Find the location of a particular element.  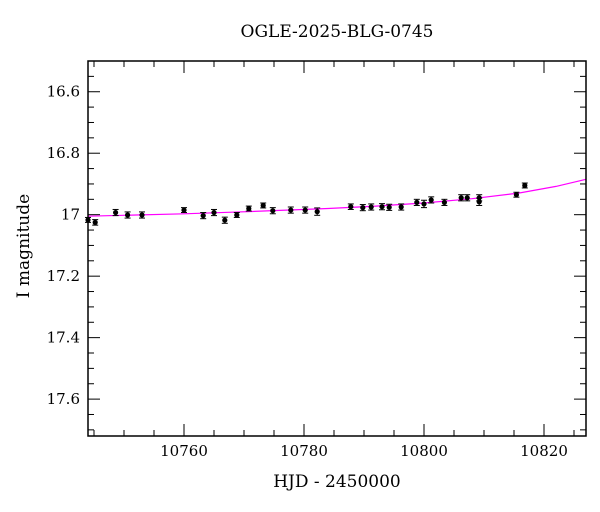

y-tick-label: 16.8 is located at coordinates (63, 153).